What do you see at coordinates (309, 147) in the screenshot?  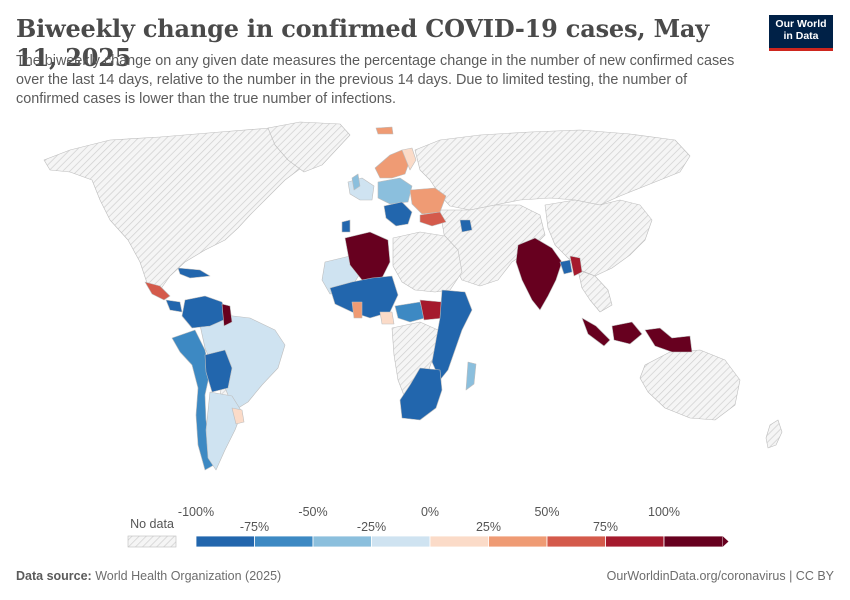 I see `region-greenland` at bounding box center [309, 147].